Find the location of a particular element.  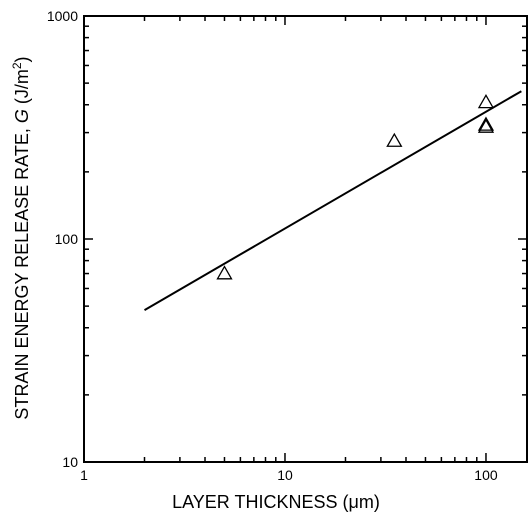

x-tick-label: 1 is located at coordinates (84, 475).